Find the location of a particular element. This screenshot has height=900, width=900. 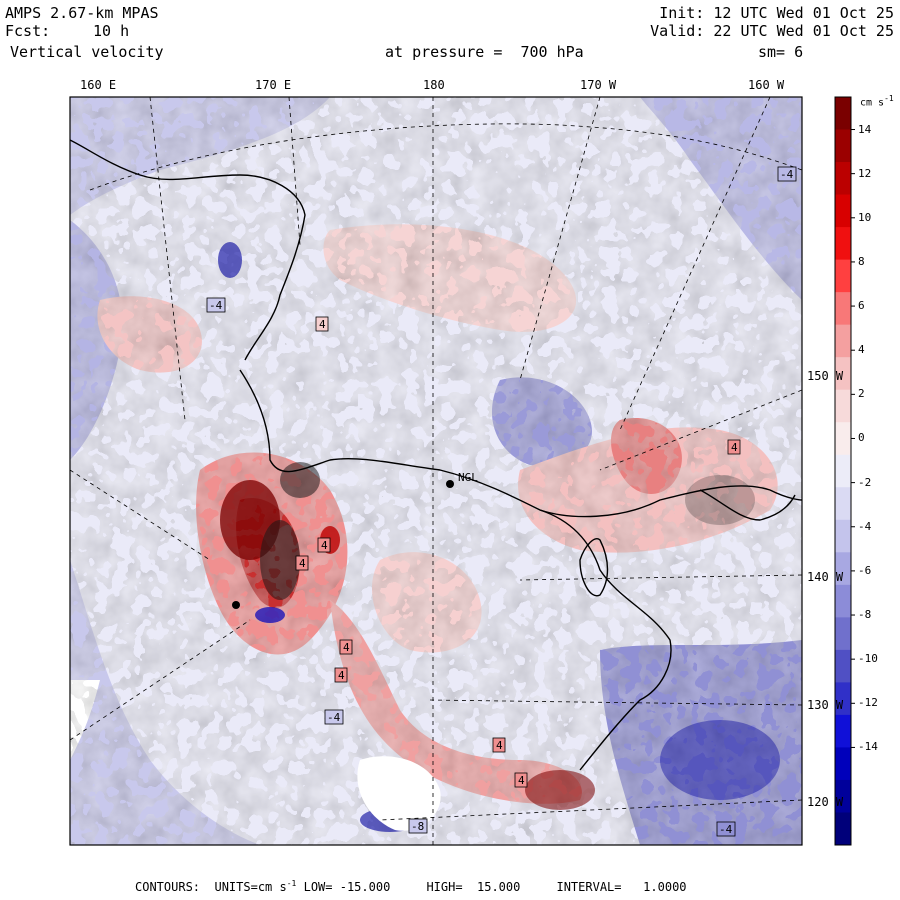

station-label: NGL is located at coordinates (468, 477).